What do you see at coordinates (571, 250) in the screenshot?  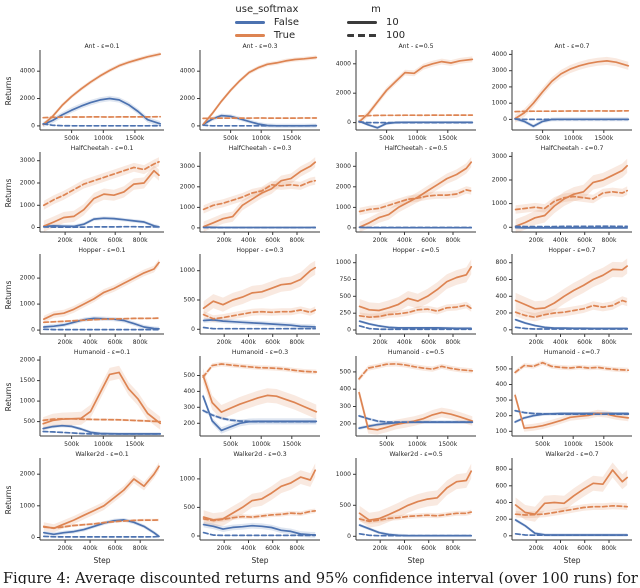 I see `svg-text: Hopper - ε=0.7` at bounding box center [571, 250].